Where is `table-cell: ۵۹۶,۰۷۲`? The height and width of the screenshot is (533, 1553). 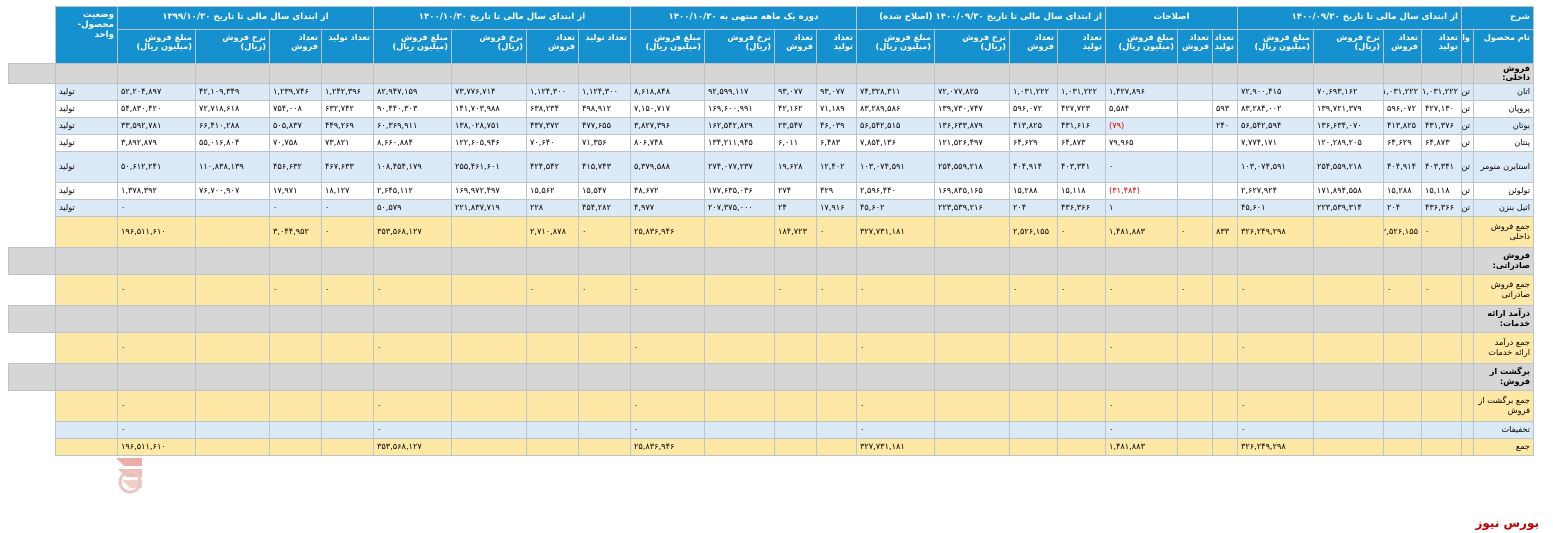
table-cell: ۵۹۶,۰۷۲ is located at coordinates (1033, 108).